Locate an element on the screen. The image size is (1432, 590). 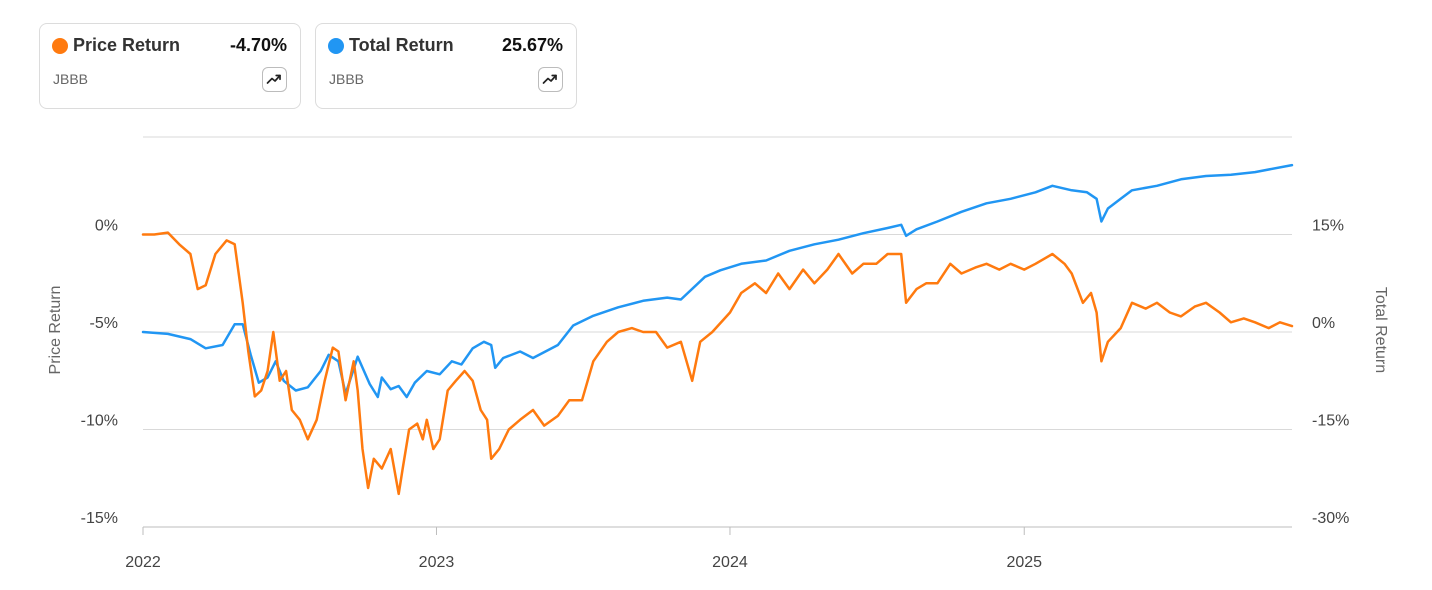
x-tick-label: 2023 is located at coordinates (437, 562).